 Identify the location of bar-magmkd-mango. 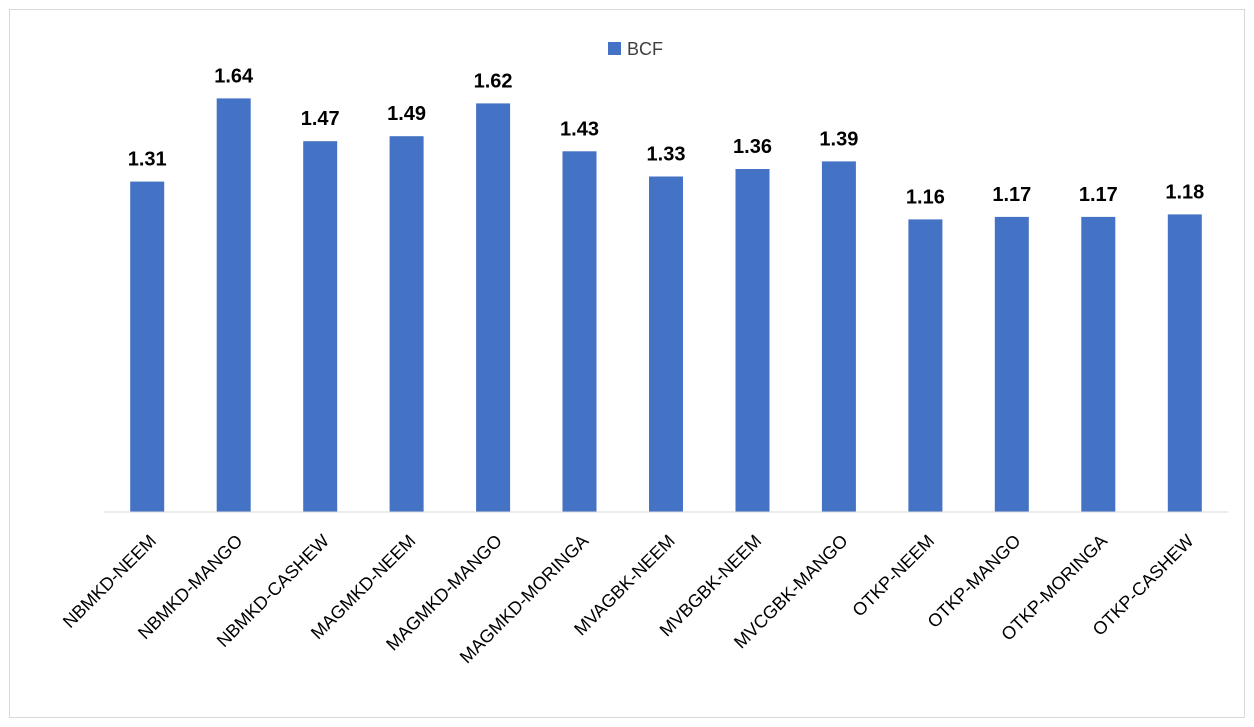
(493, 308).